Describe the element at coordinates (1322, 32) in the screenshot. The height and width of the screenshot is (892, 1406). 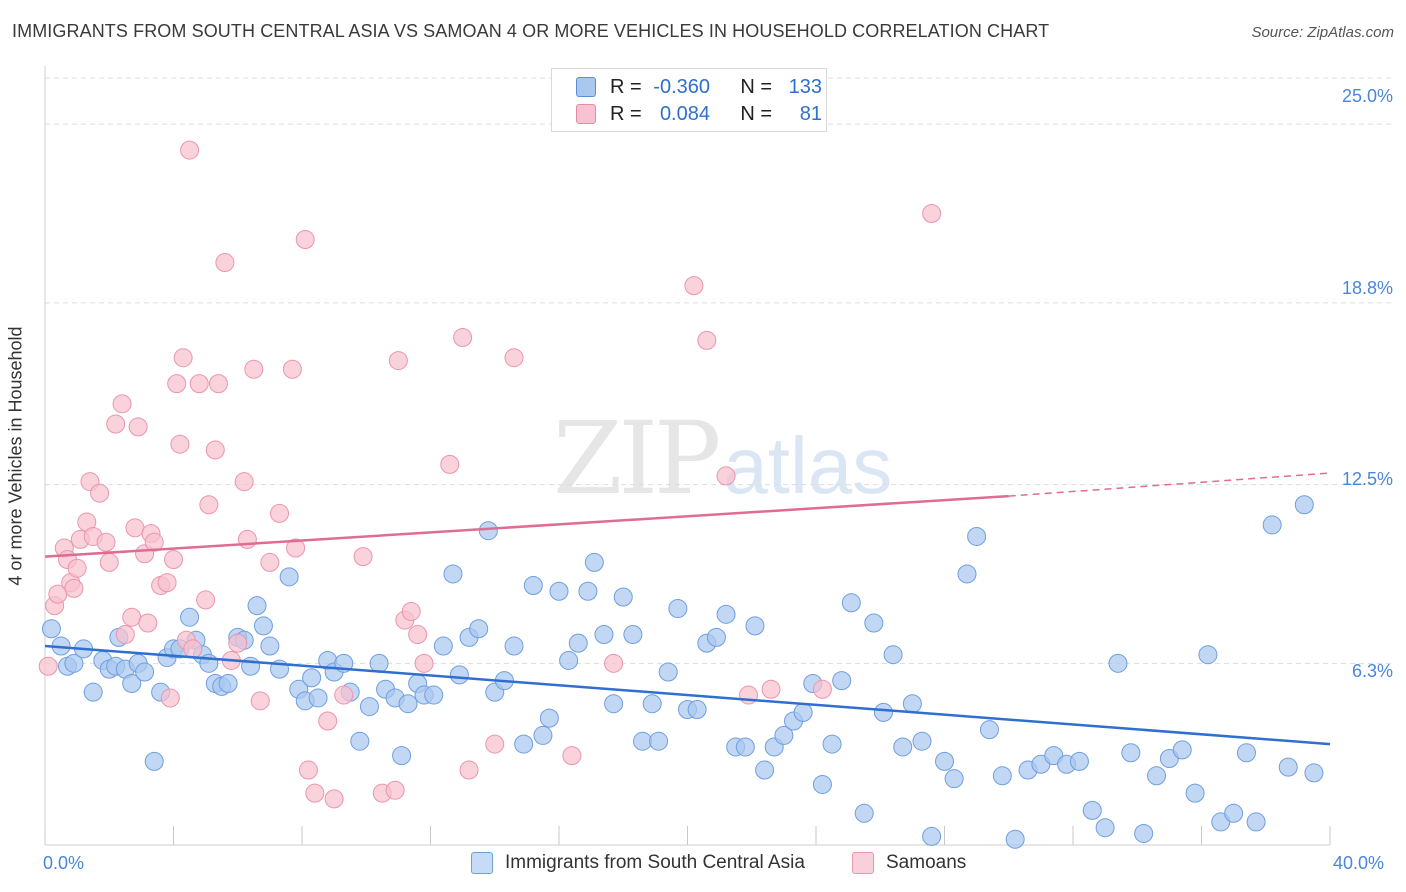
I see `source-credit: Source: ZipAtlas.com` at that location.